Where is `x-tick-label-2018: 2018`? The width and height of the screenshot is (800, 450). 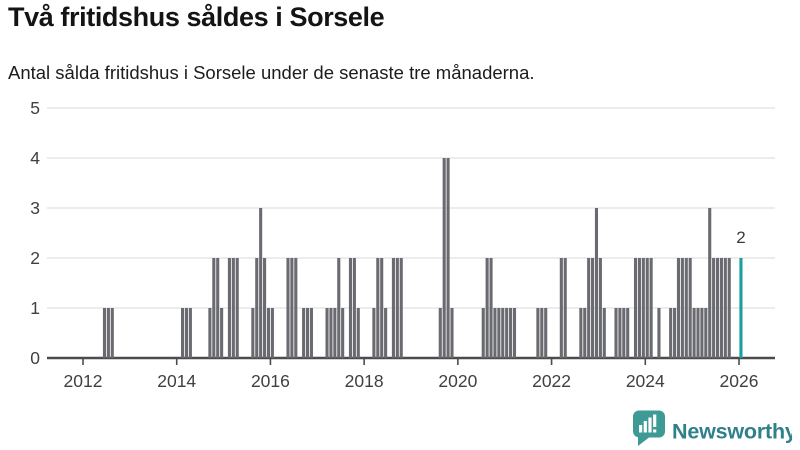
x-tick-label-2018: 2018 is located at coordinates (364, 381).